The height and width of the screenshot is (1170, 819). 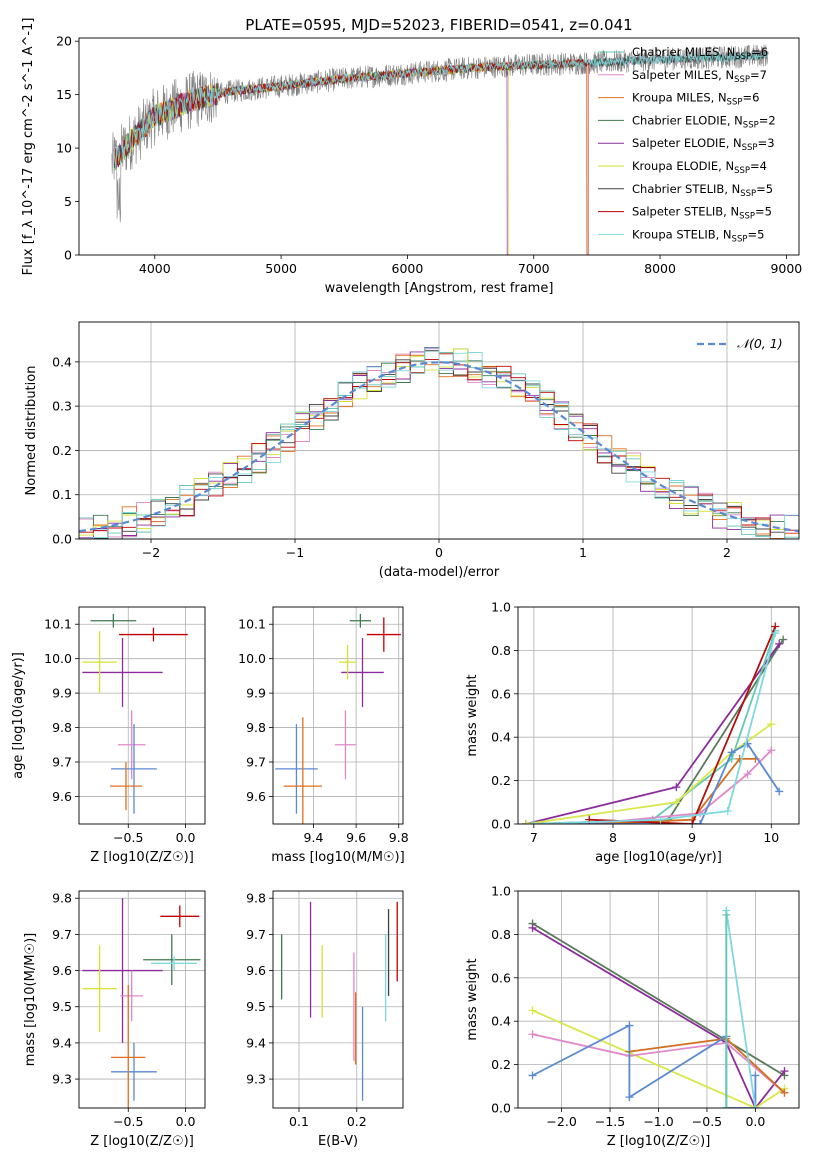 I want to click on histogram-bars, so click(x=439, y=442).